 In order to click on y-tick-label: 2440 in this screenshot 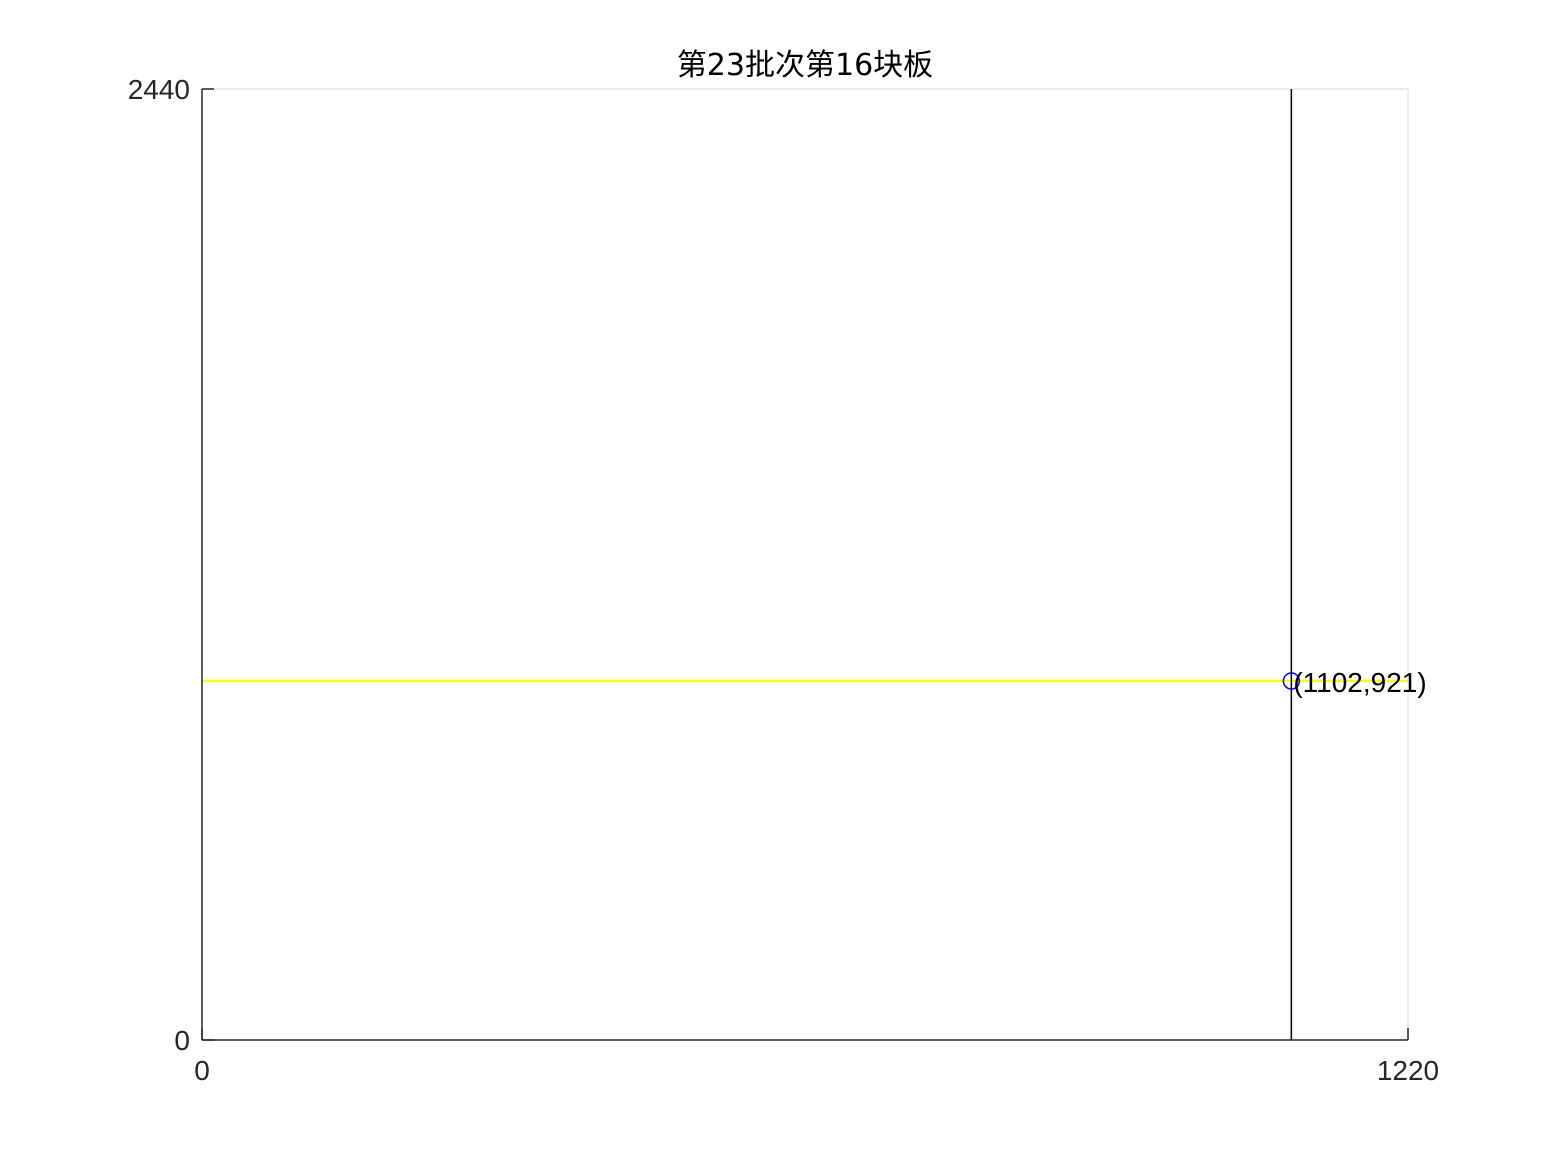, I will do `click(159, 89)`.